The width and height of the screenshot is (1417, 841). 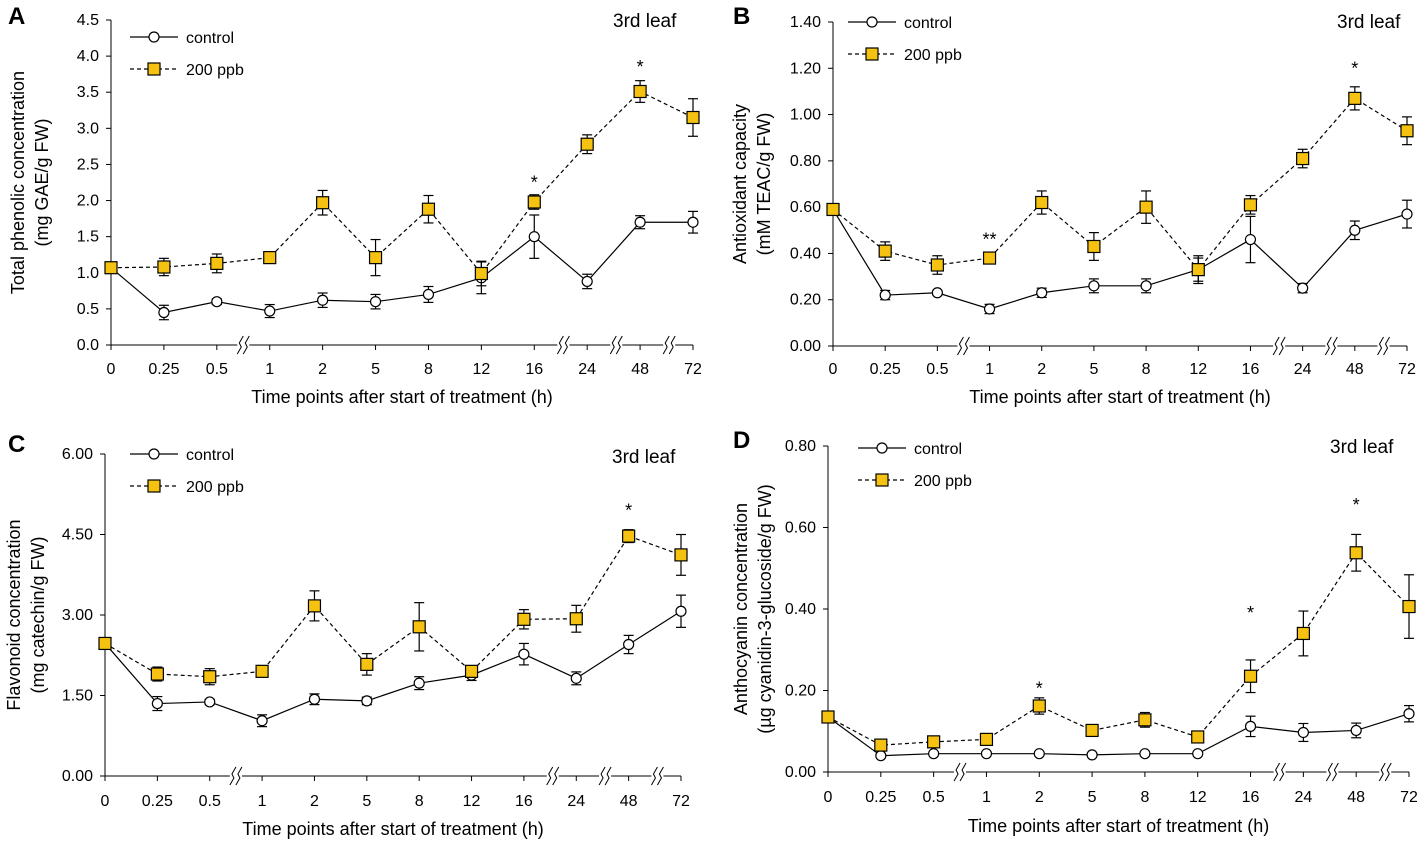 What do you see at coordinates (1146, 369) in the screenshot?
I see `panel-b-x-tick-label: 8` at bounding box center [1146, 369].